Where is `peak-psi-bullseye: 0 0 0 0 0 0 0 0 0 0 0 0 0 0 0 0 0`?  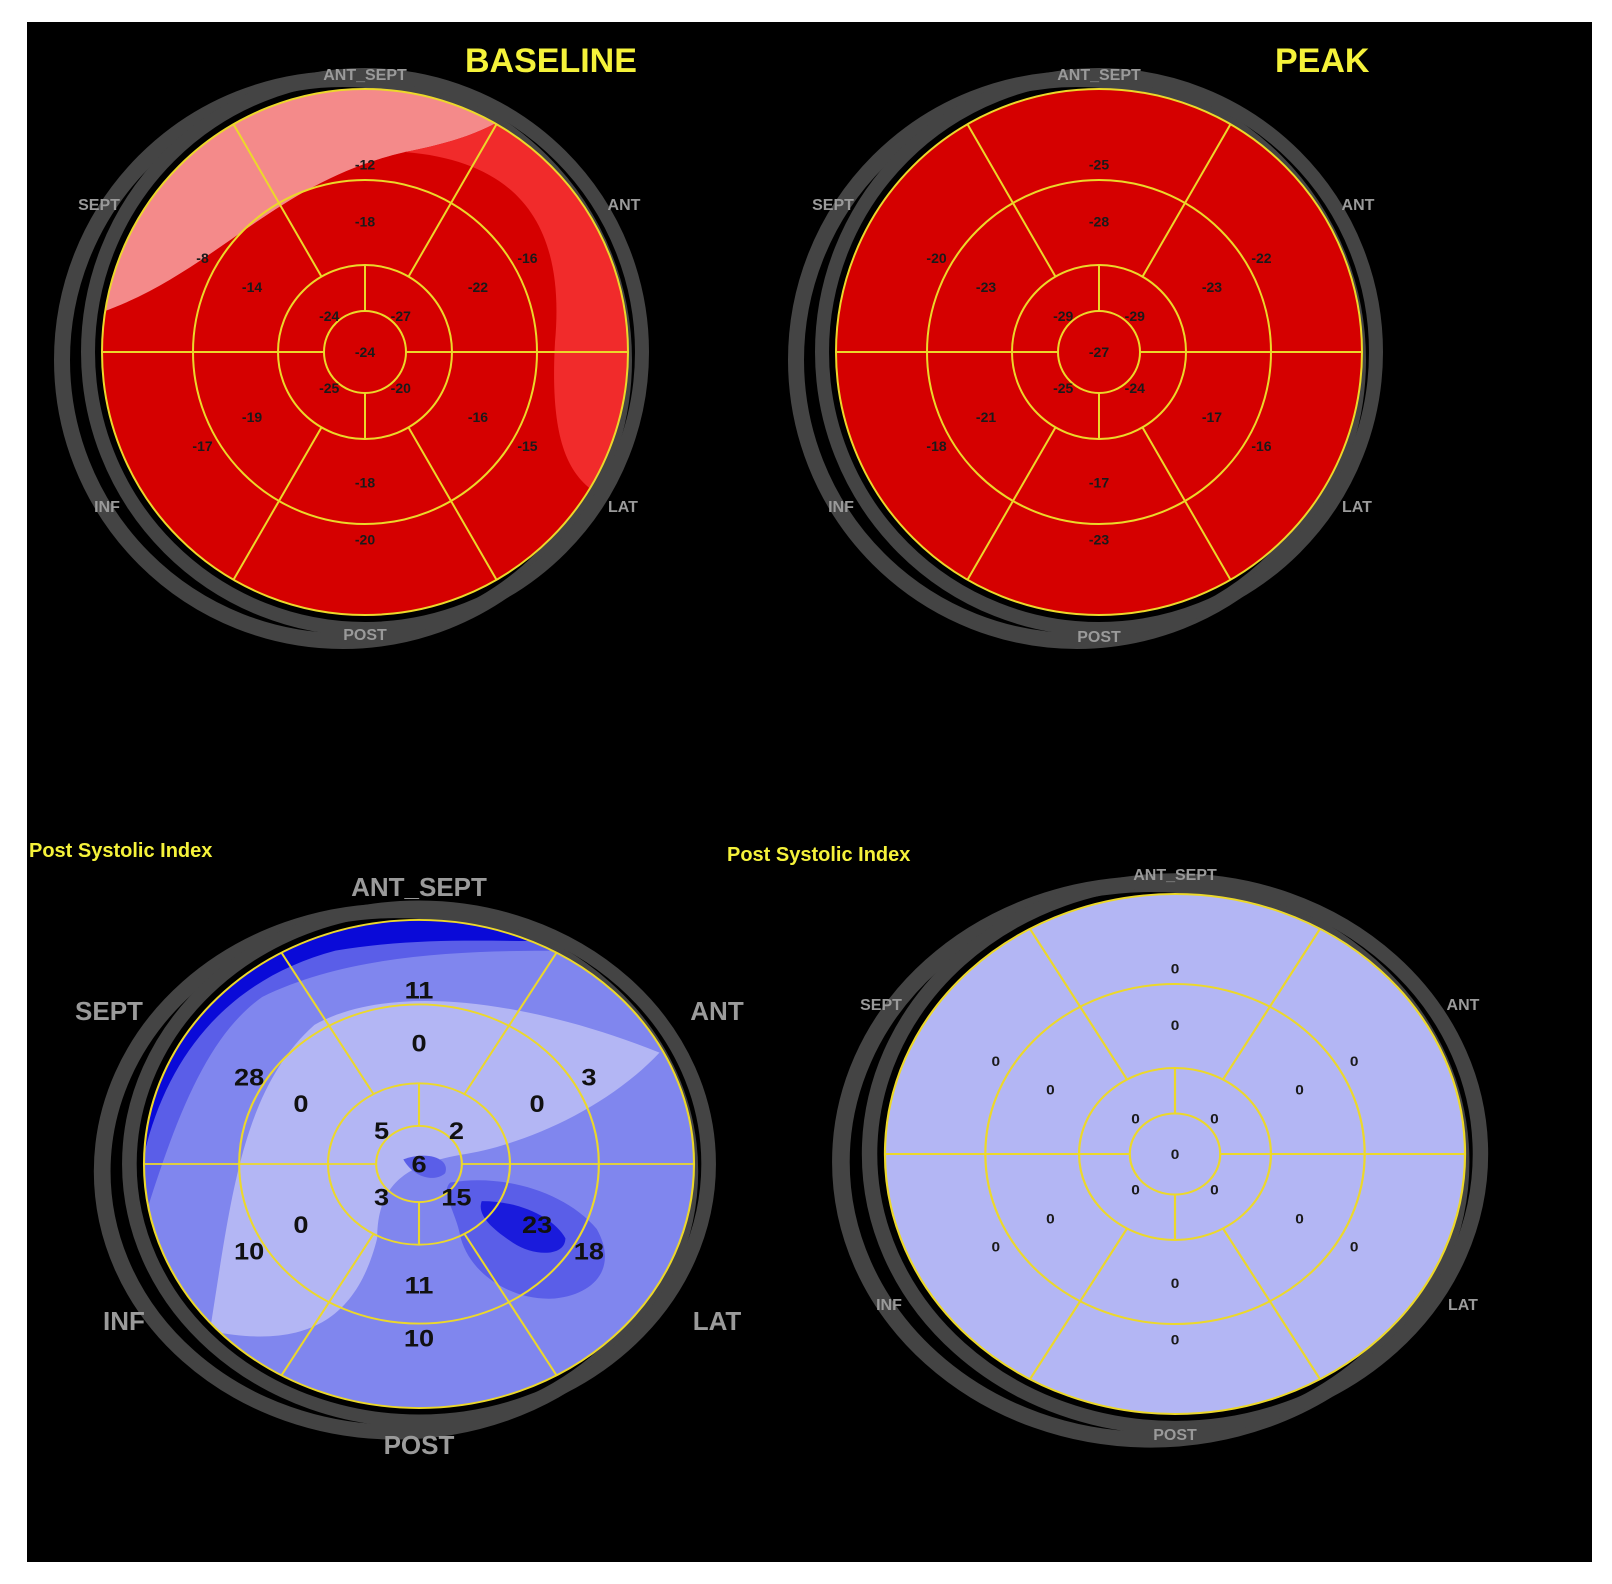 peak-psi-bullseye: 0 0 0 0 0 0 0 0 0 0 0 0 0 0 0 0 0 is located at coordinates (1160, 1160).